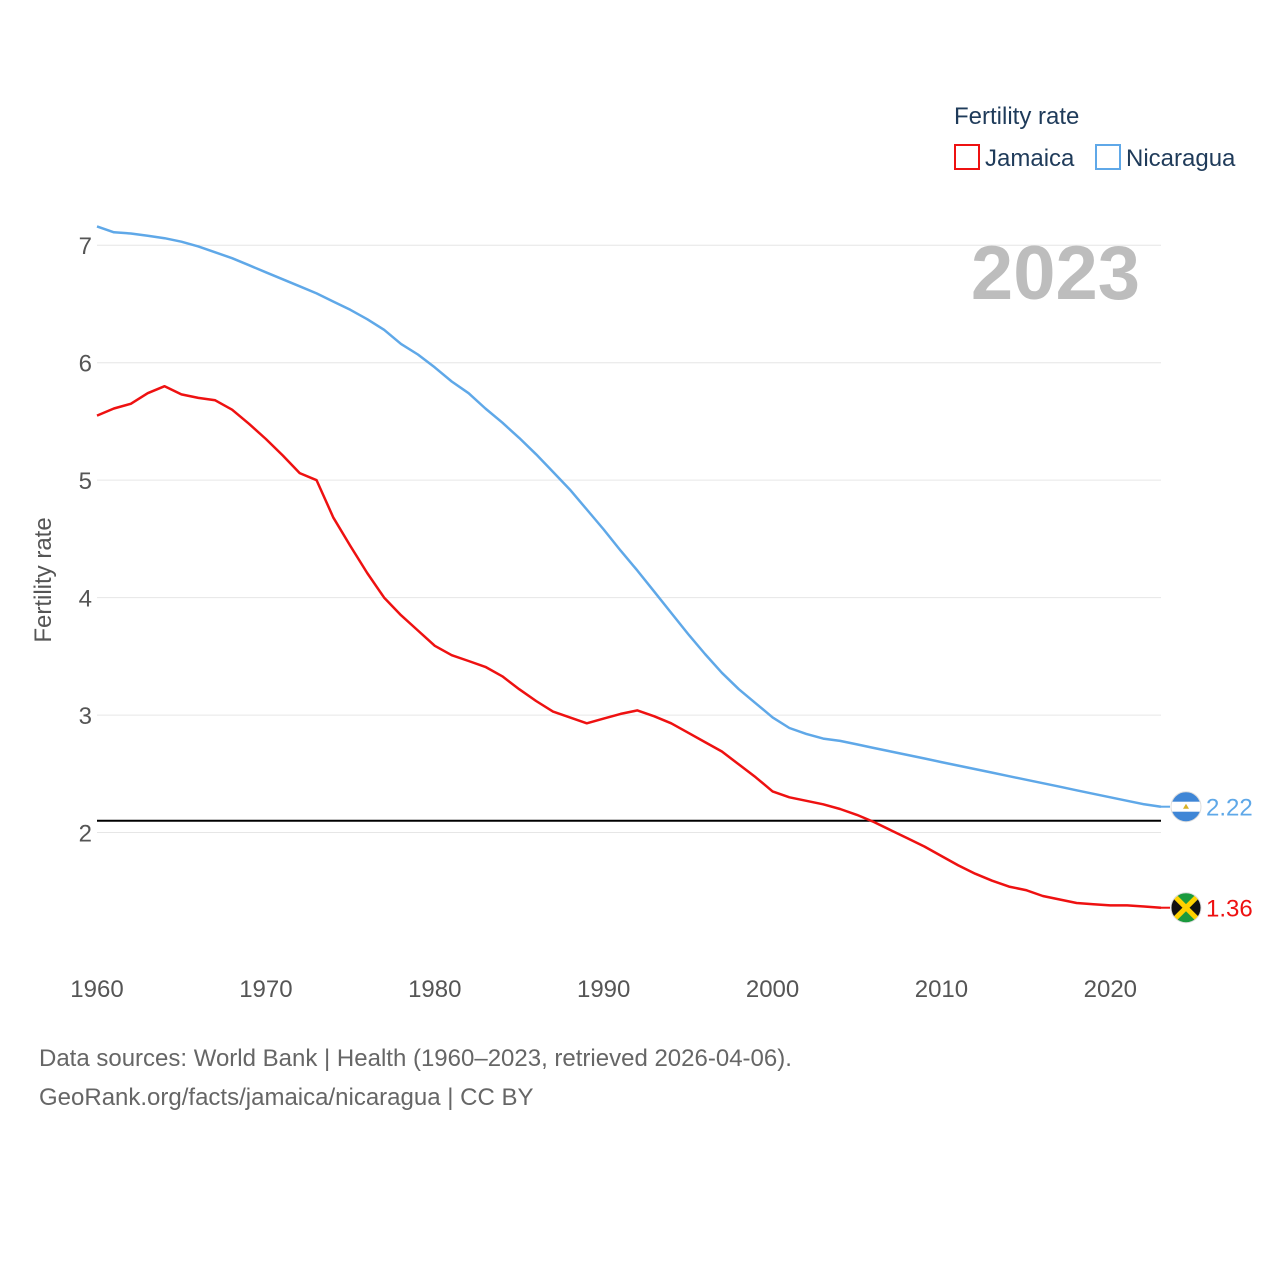 The width and height of the screenshot is (1280, 1280). What do you see at coordinates (85, 481) in the screenshot?
I see `y-tick-label-5: 5` at bounding box center [85, 481].